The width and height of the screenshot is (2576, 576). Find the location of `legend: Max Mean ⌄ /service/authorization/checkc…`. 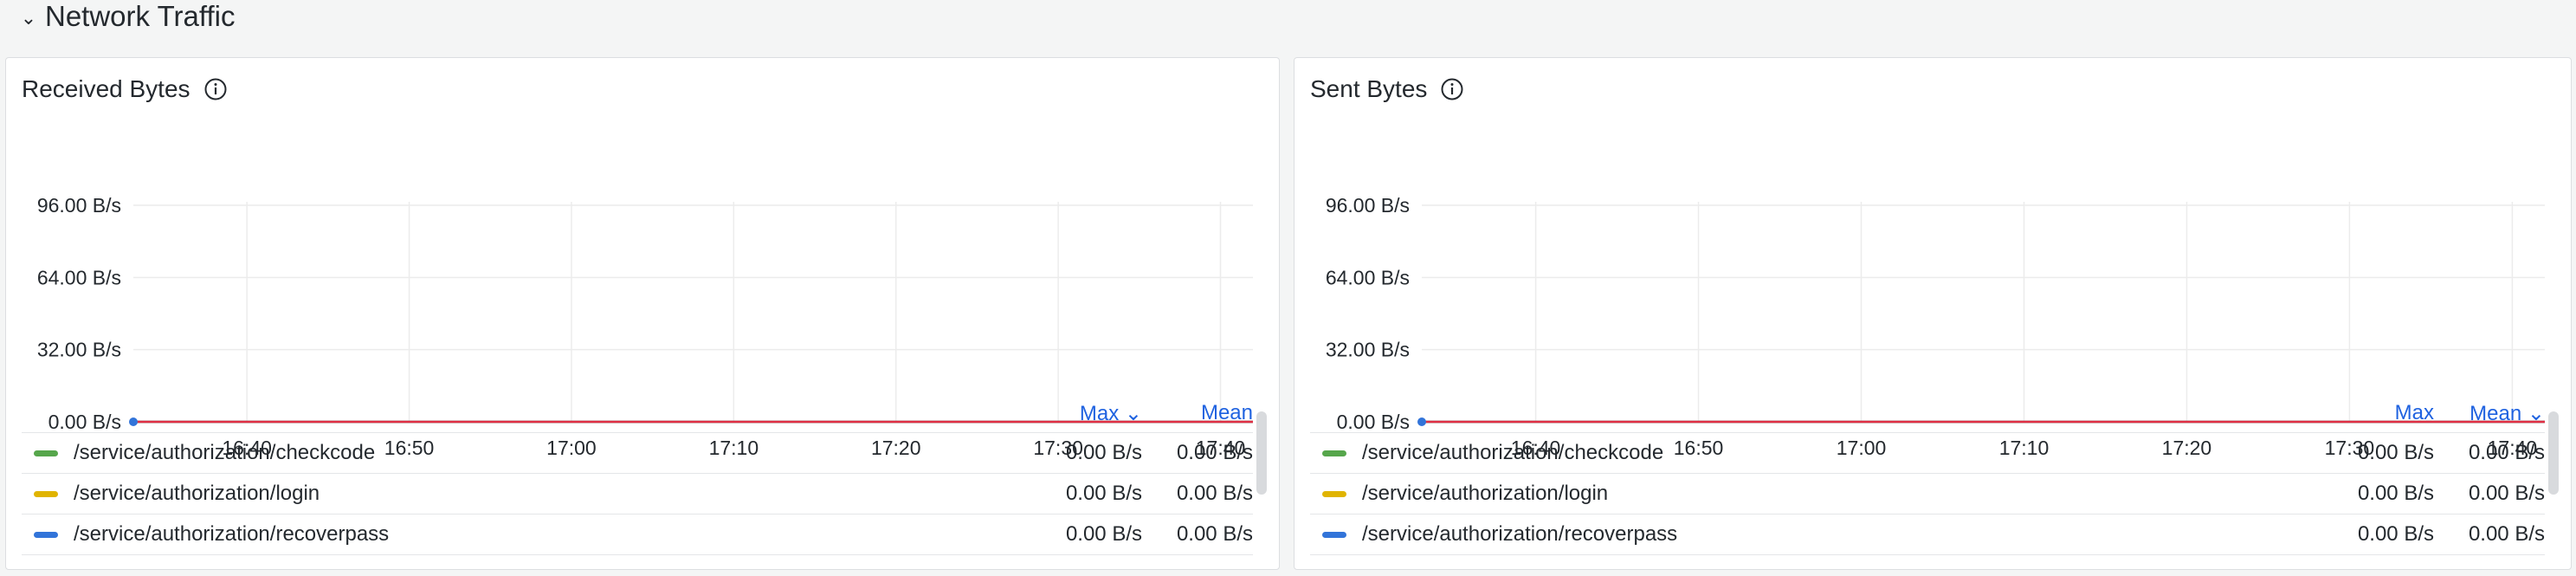

legend: Max Mean ⌄ /service/authorization/checkc… is located at coordinates (1927, 480).